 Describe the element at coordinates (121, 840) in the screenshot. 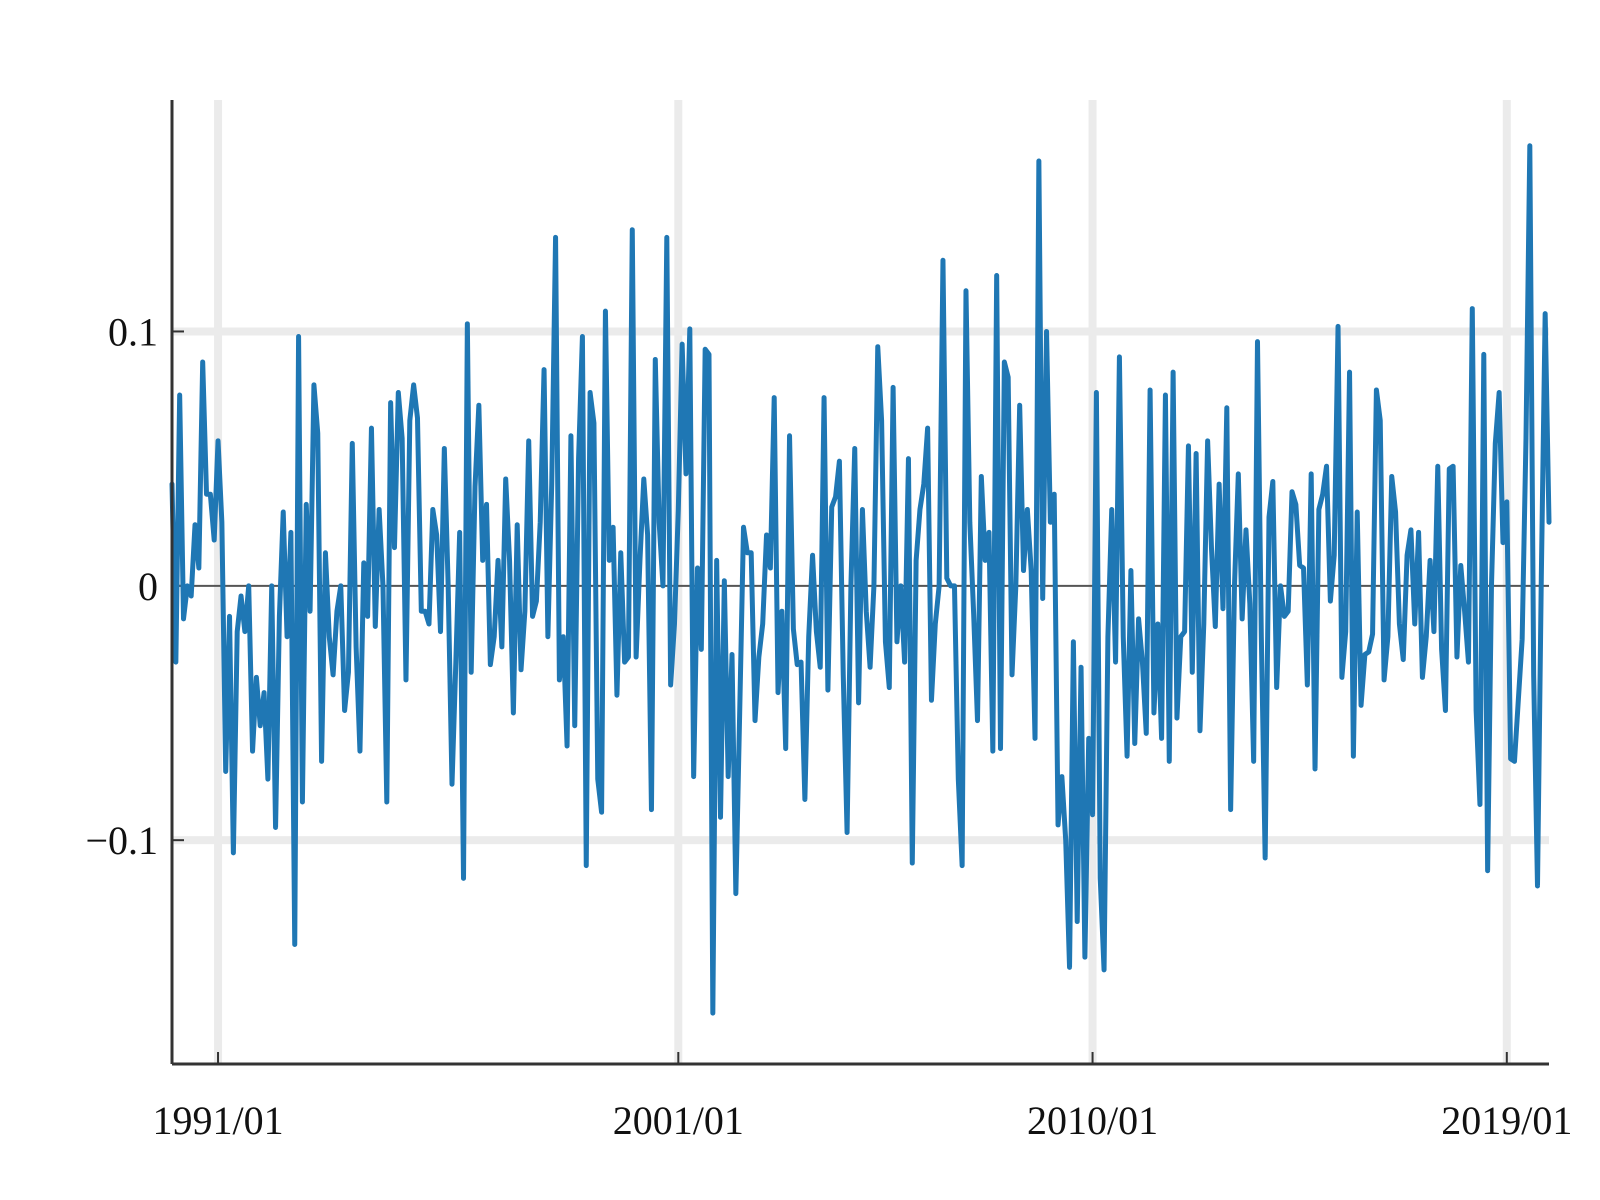

I see `y-tick-label-2: −0.1` at that location.